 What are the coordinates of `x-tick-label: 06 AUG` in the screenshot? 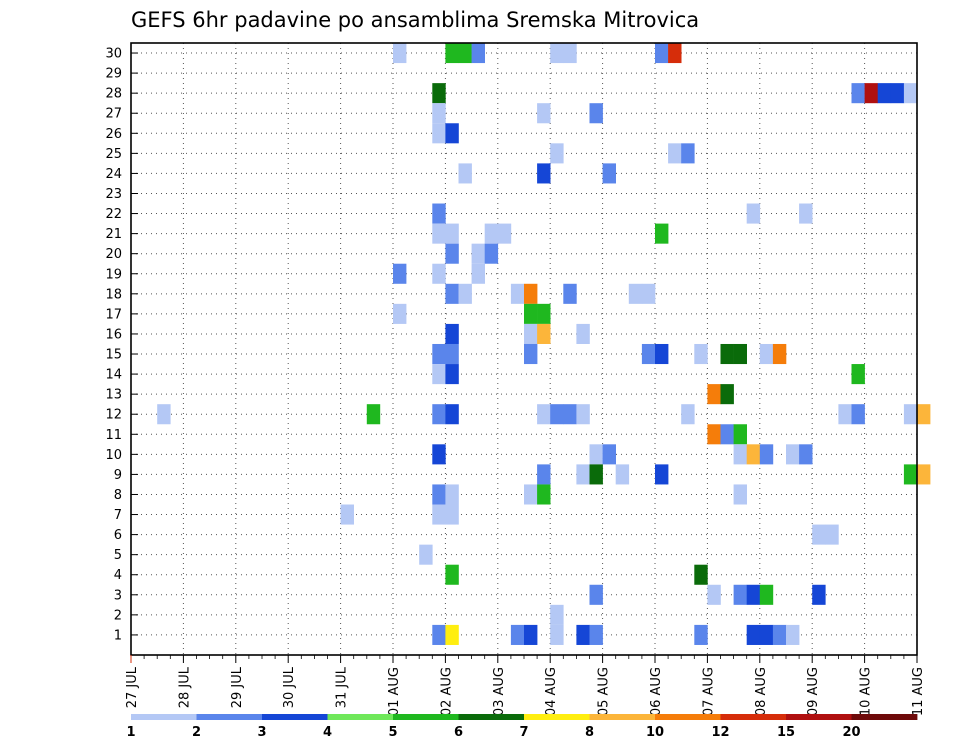 It's located at (656, 691).